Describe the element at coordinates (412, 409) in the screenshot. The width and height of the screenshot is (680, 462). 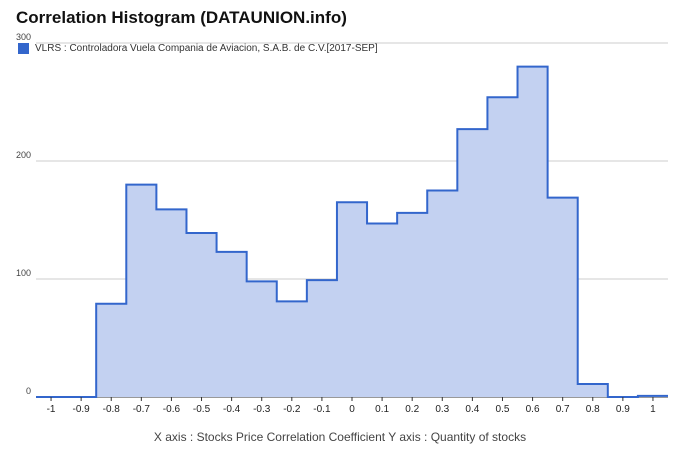
I see `x-tick-label: 0.2` at that location.